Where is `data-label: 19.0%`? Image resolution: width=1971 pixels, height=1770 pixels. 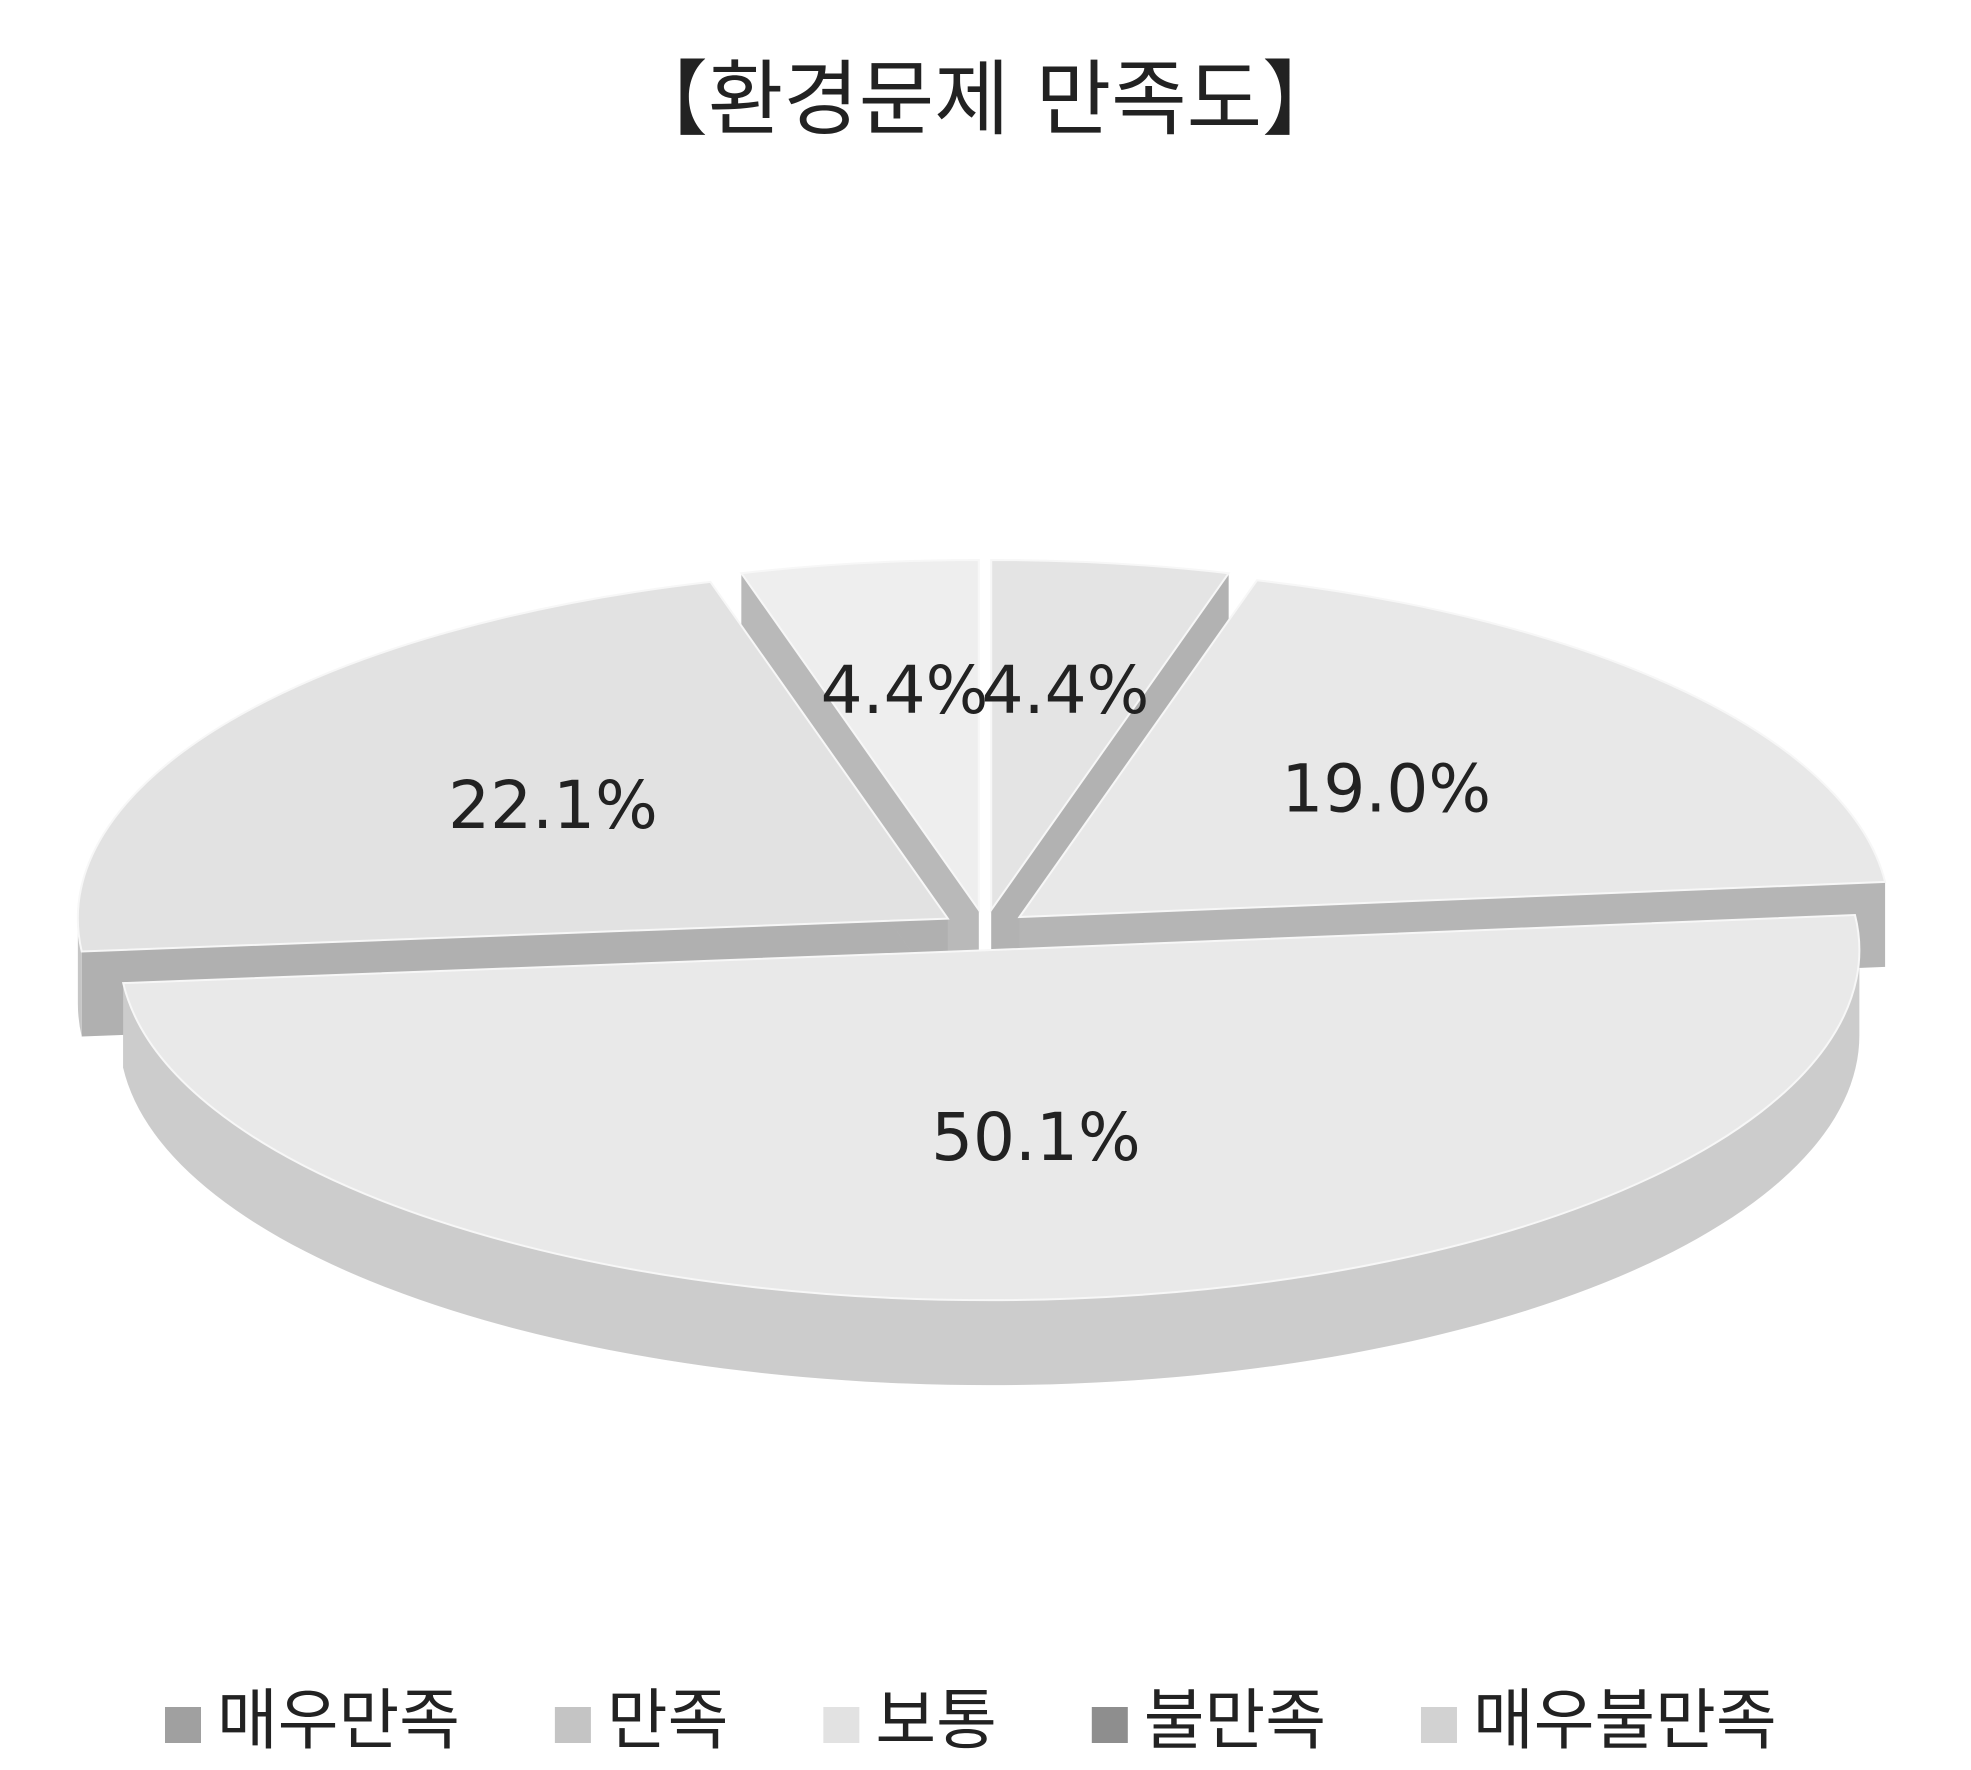
data-label: 19.0% is located at coordinates (1386, 788).